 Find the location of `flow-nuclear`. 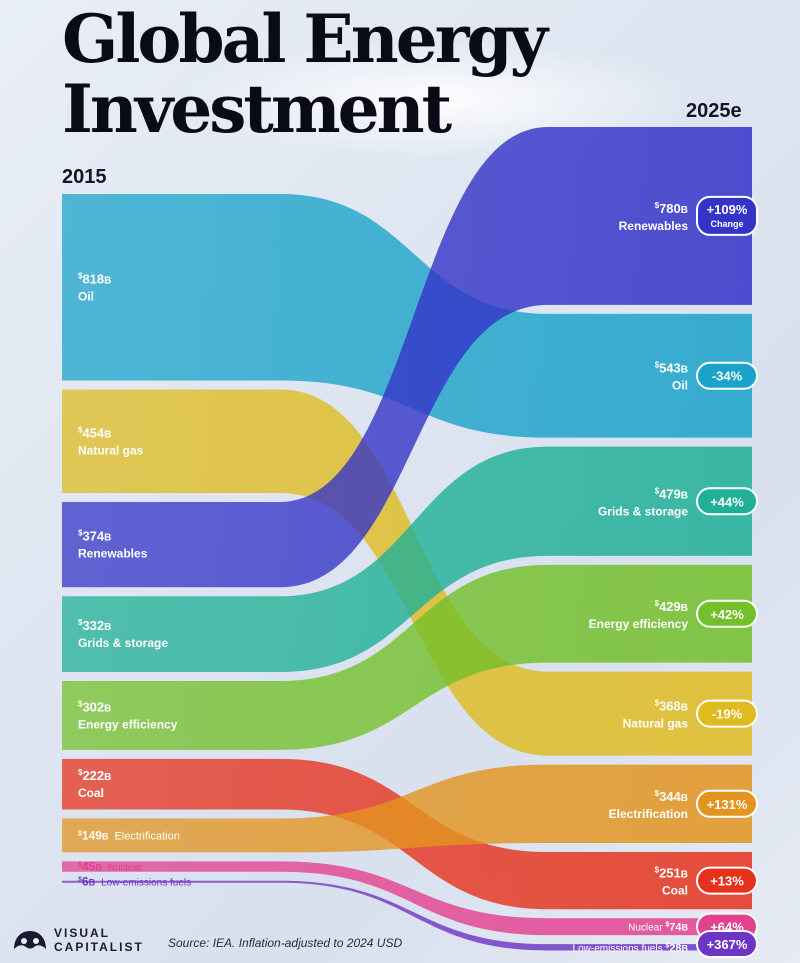

flow-nuclear is located at coordinates (407, 898).